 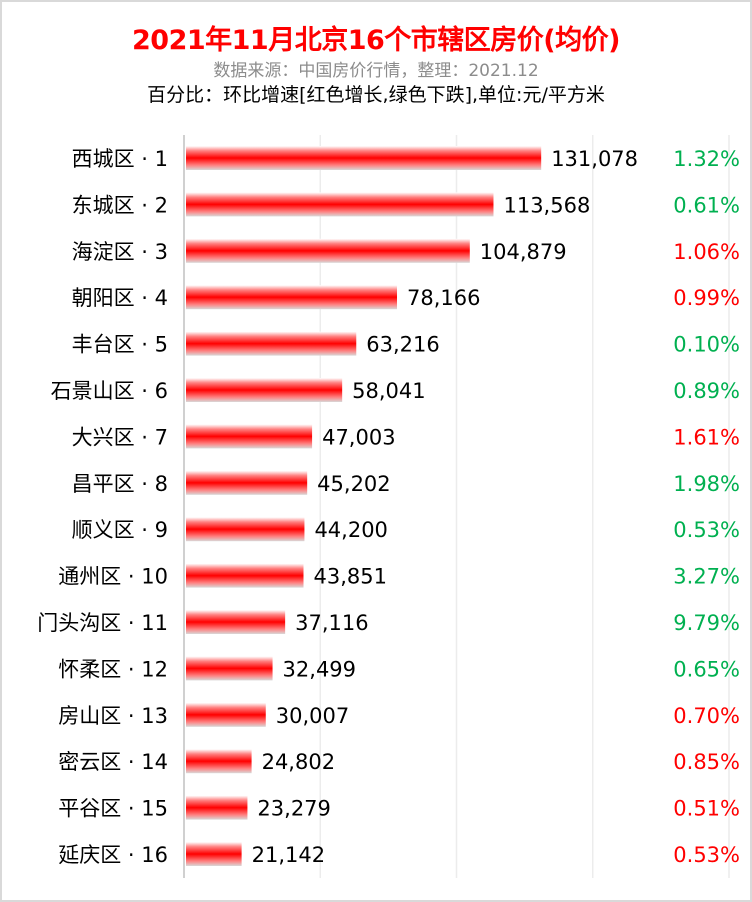 I want to click on category-label: 东城区 · 2, so click(x=120, y=205).